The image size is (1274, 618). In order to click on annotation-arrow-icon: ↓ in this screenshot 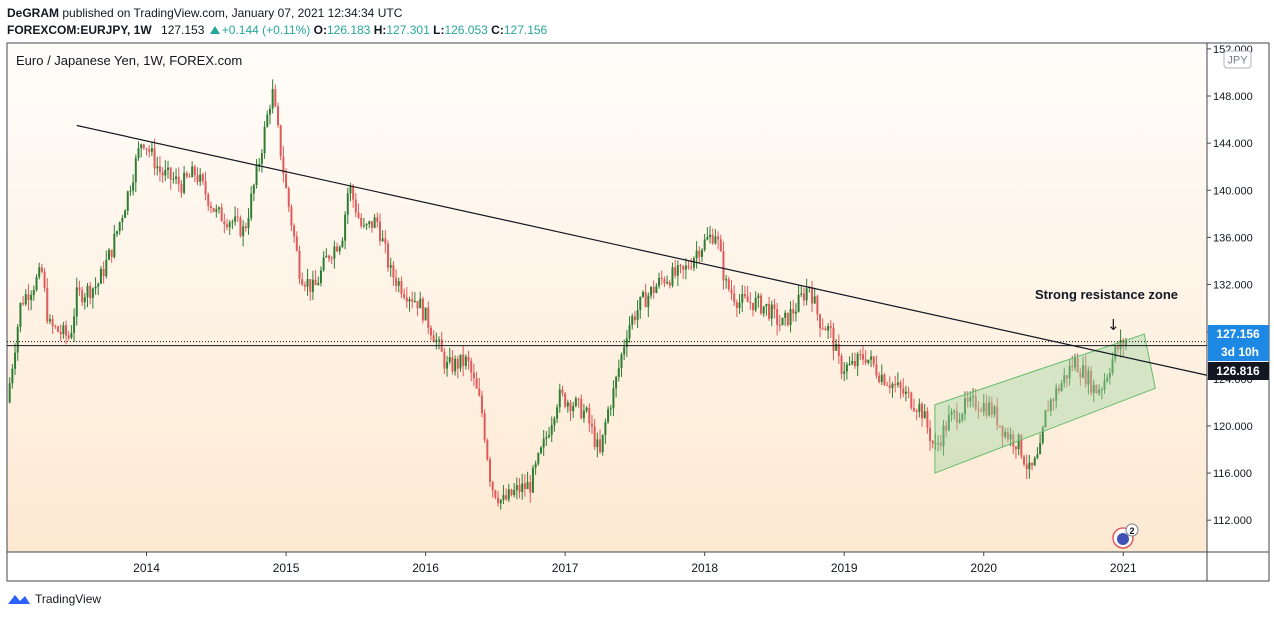, I will do `click(1113, 325)`.